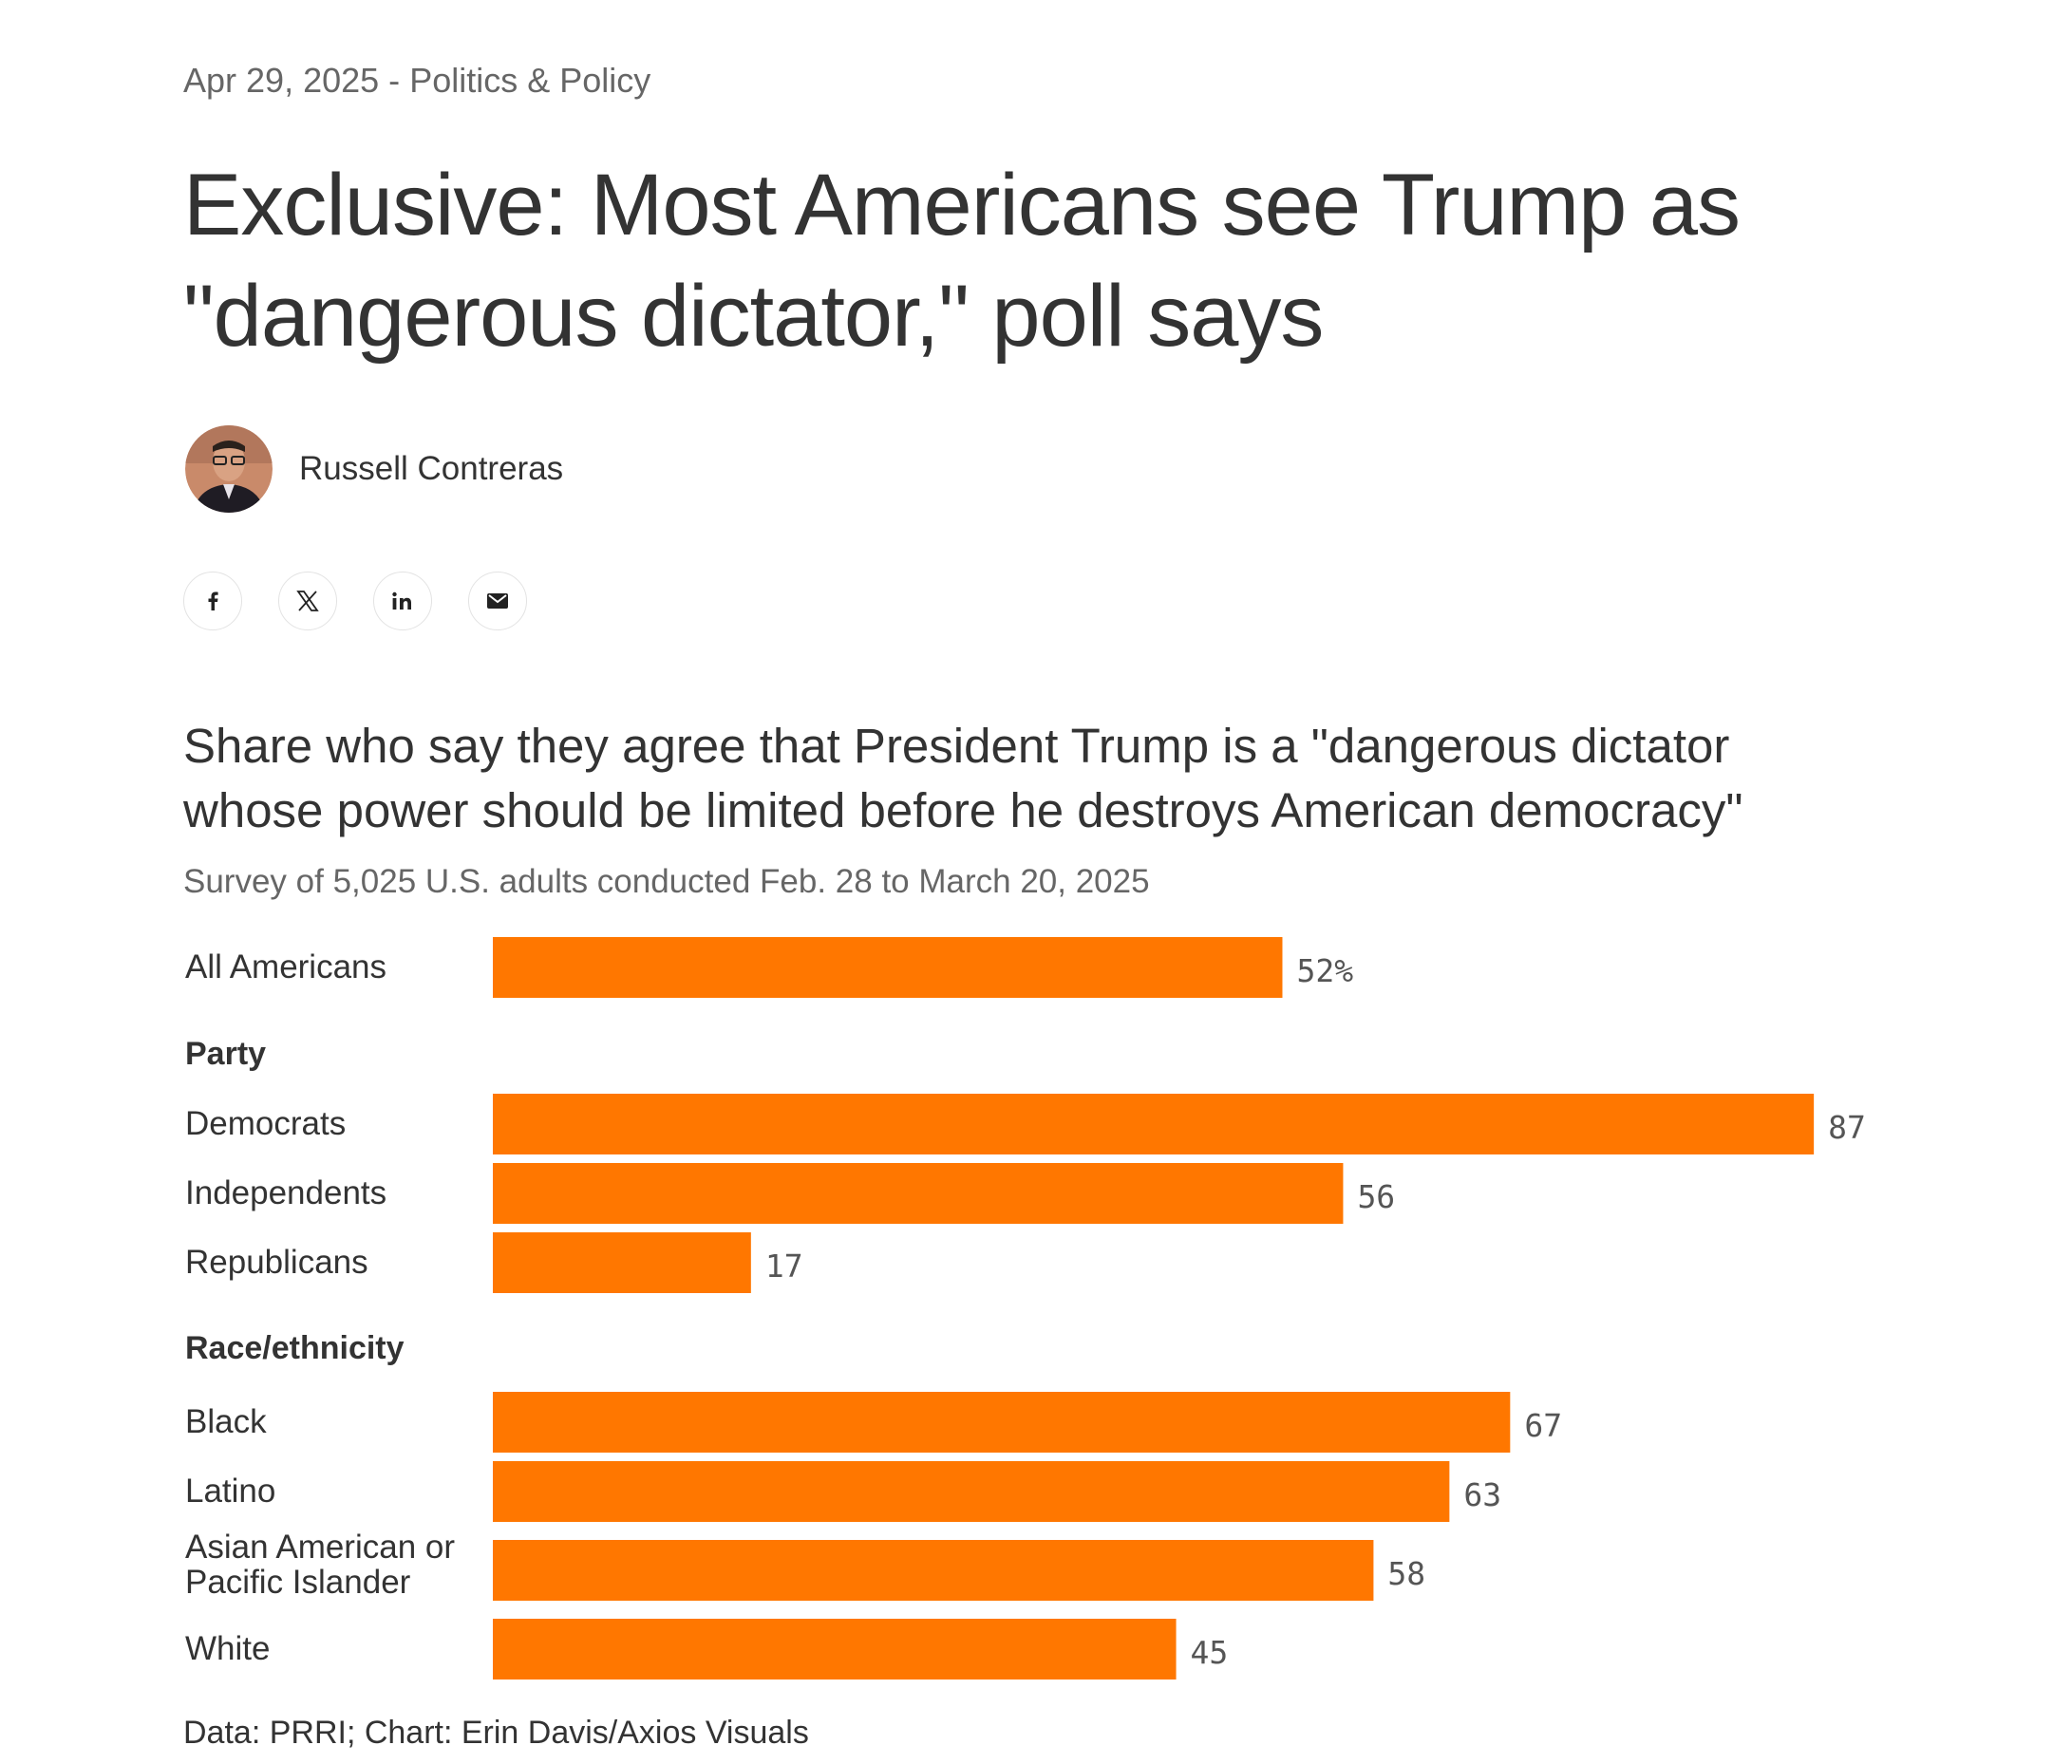 This screenshot has height=1764, width=2072. What do you see at coordinates (1376, 1197) in the screenshot?
I see `value-label: 56` at bounding box center [1376, 1197].